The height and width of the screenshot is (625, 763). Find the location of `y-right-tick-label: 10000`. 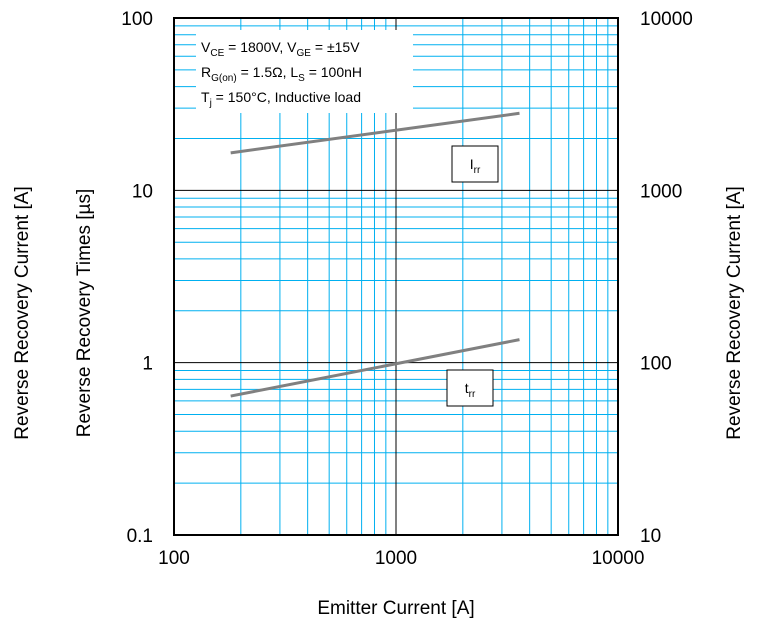

y-right-tick-label: 10000 is located at coordinates (666, 19).